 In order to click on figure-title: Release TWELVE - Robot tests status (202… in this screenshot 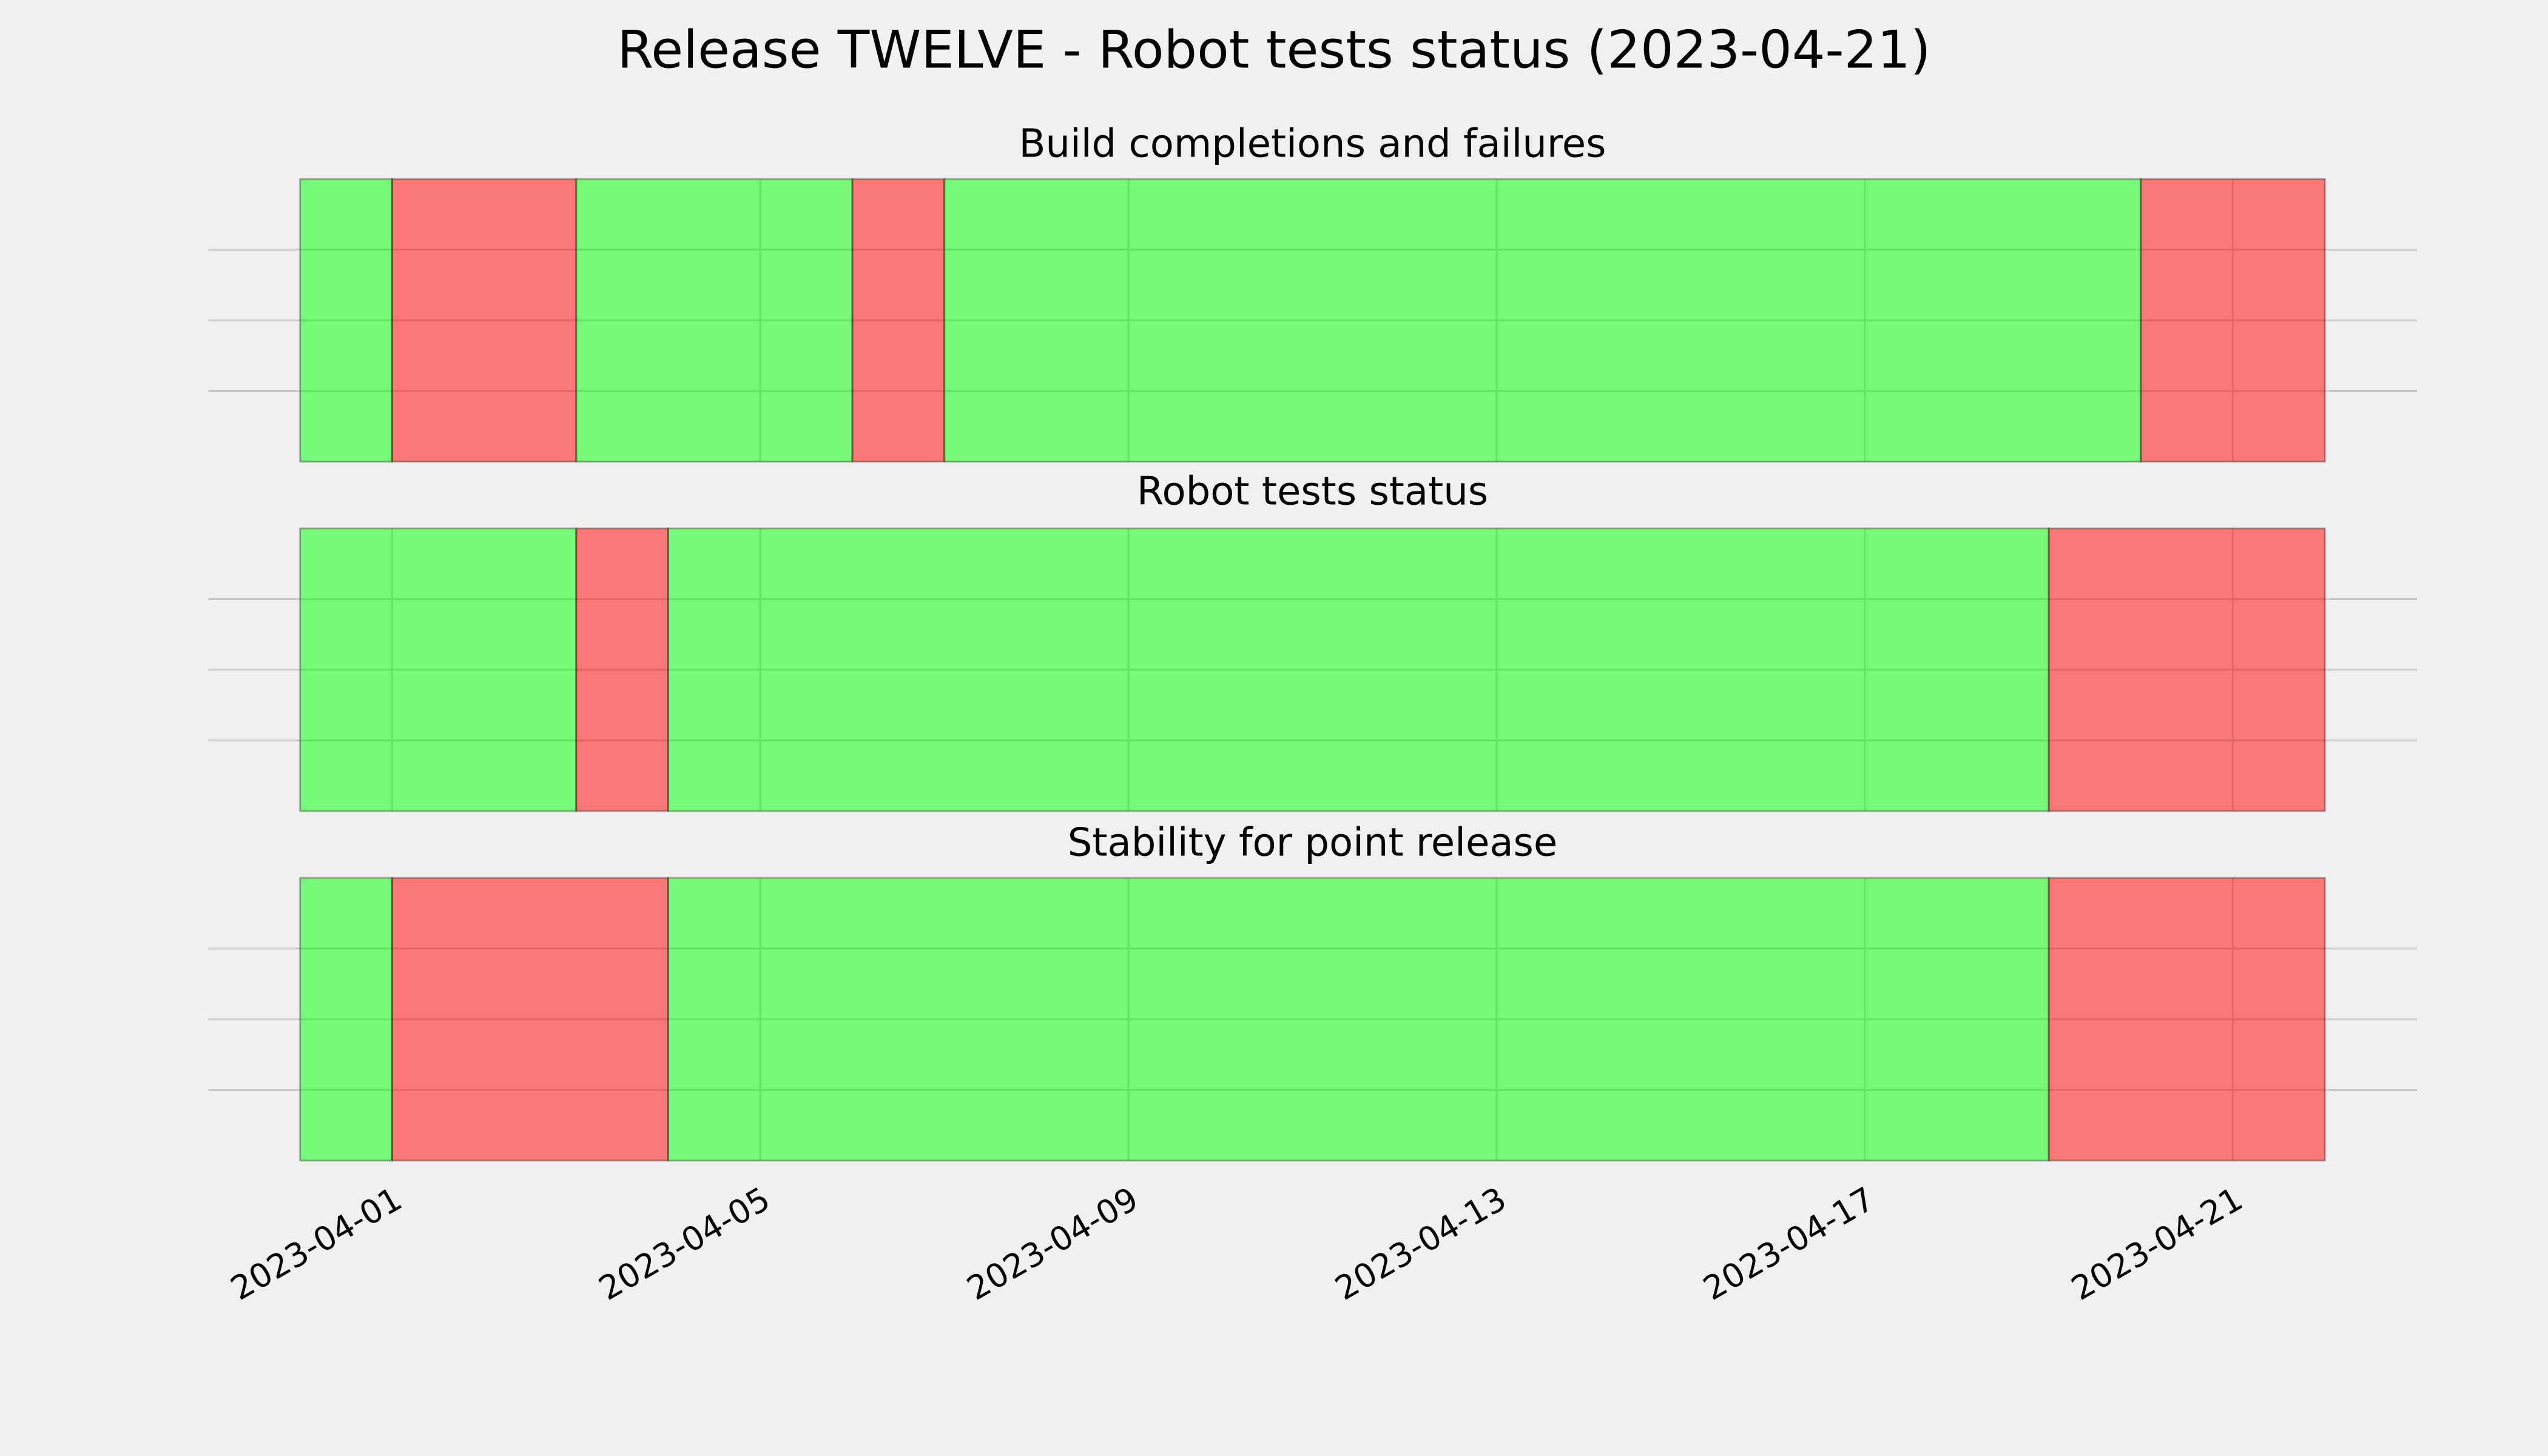, I will do `click(1273, 49)`.